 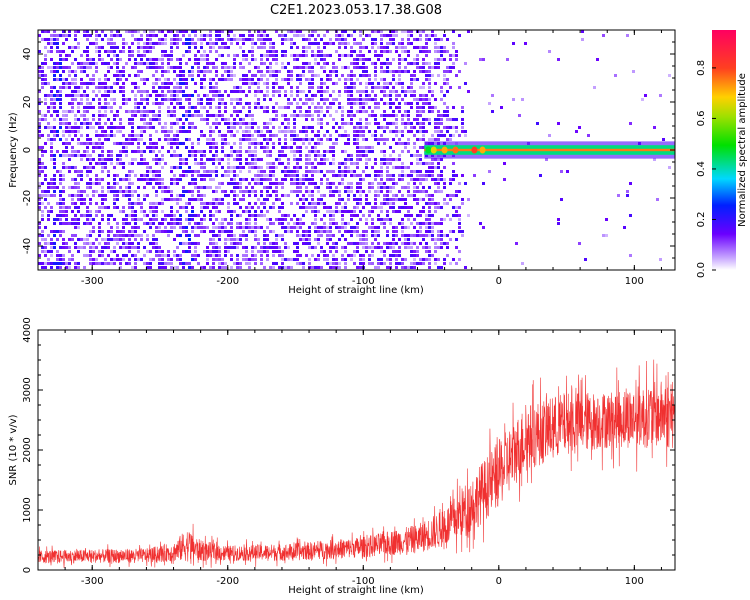 I want to click on y-tick-label: 20, so click(x=27, y=102).